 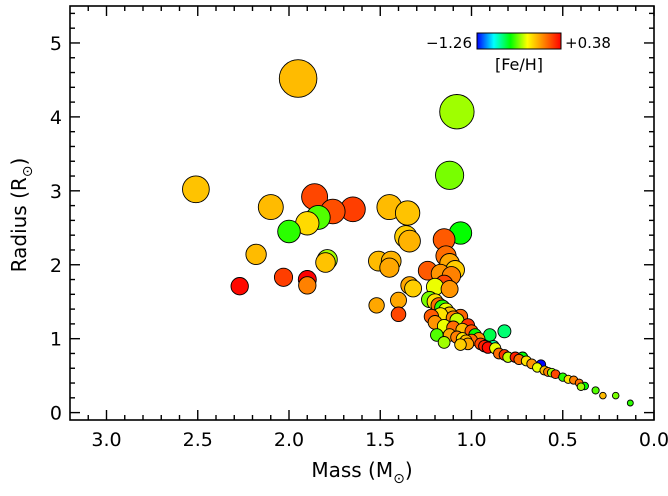 What do you see at coordinates (352, 470) in the screenshot?
I see `x-axis-label-text: Mass (M` at bounding box center [352, 470].